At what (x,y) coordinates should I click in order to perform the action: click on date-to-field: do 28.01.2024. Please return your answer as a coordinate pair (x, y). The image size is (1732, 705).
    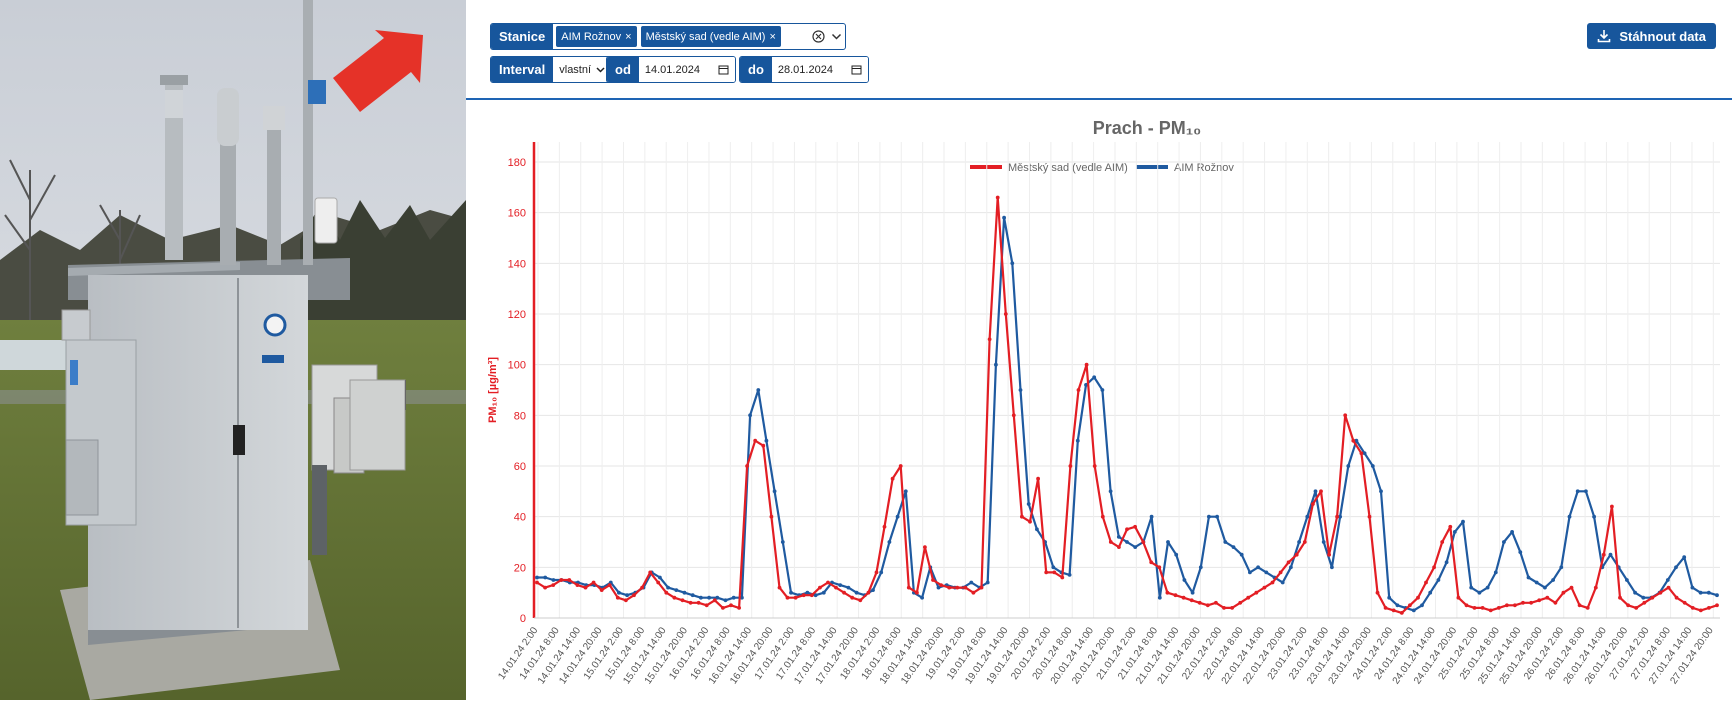
    Looking at the image, I should click on (804, 69).